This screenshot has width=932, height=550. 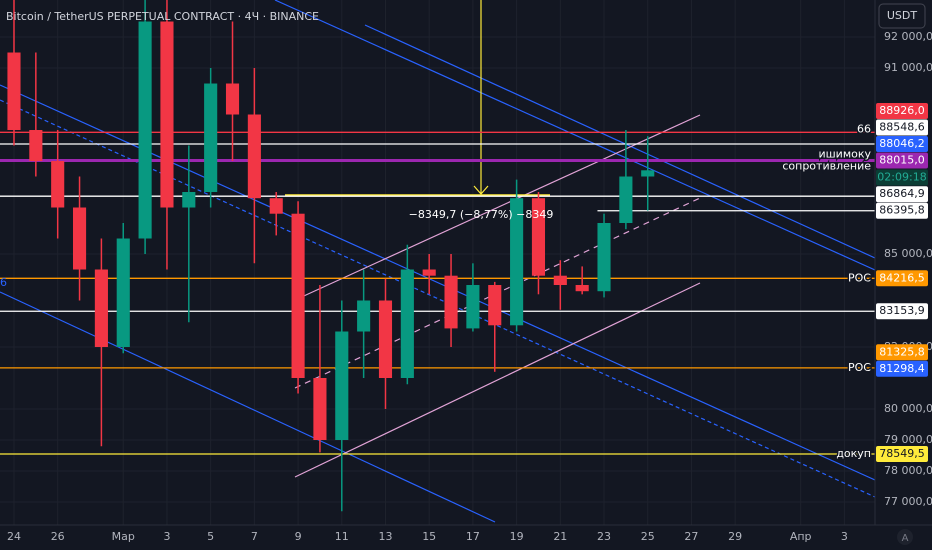 I want to click on x-tick-label: 19, so click(x=517, y=536).